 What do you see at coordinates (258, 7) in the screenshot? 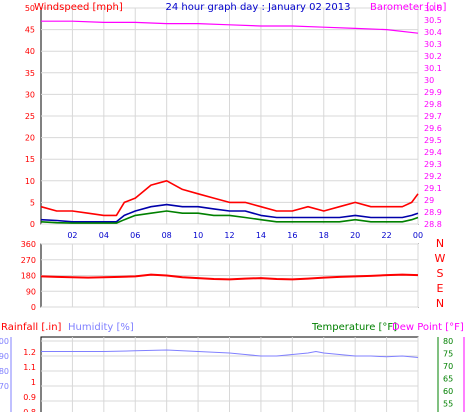
I see `graph-title: 24 hour graph day : January 02 2013` at bounding box center [258, 7].